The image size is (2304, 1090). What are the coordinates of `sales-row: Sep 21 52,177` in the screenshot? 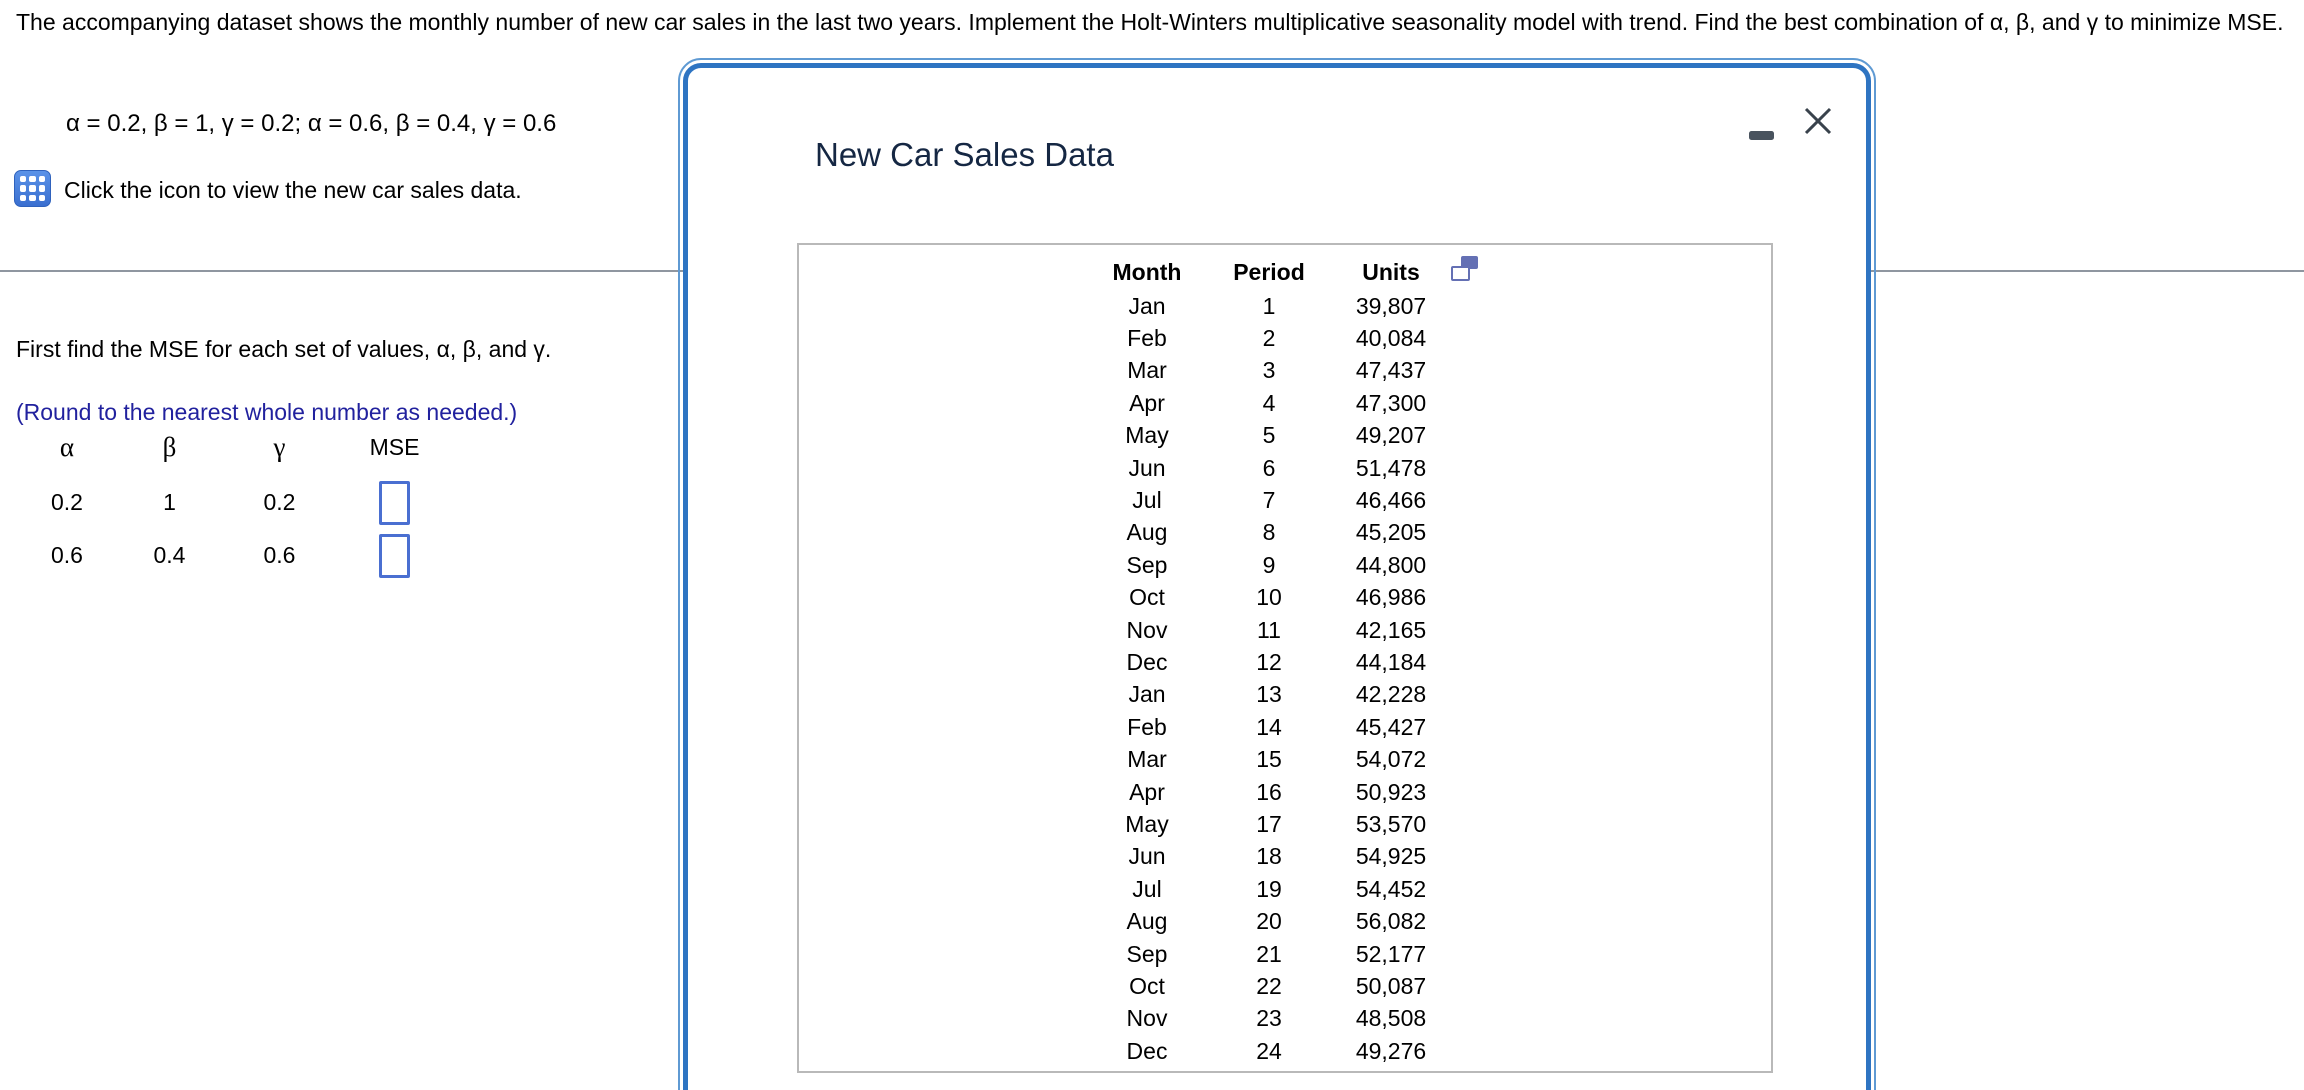 It's located at (1269, 954).